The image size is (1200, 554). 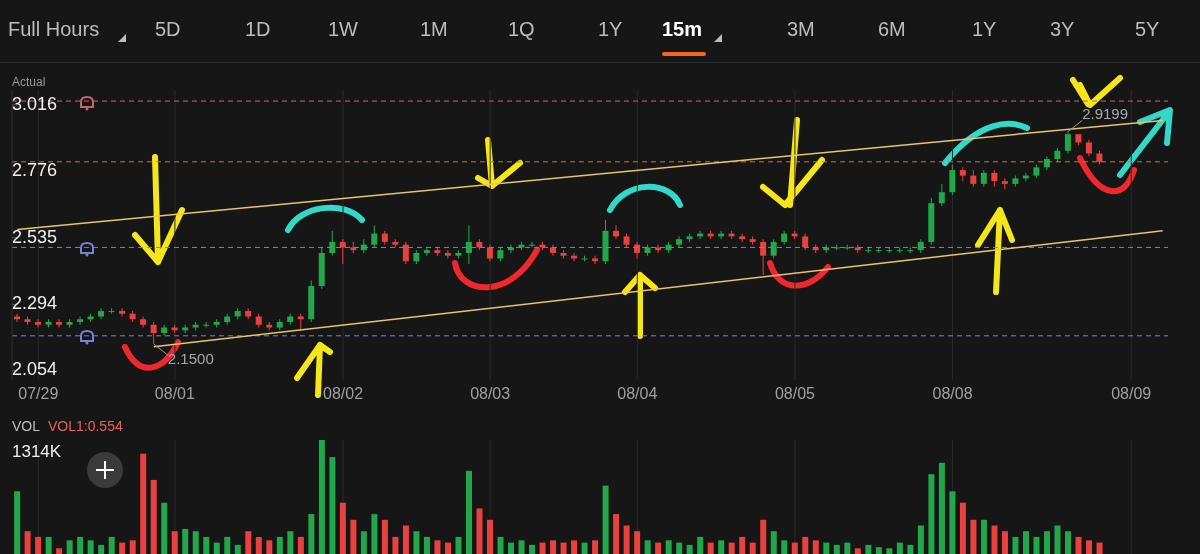 I want to click on y-tick-label: 2.054, so click(x=35, y=369).